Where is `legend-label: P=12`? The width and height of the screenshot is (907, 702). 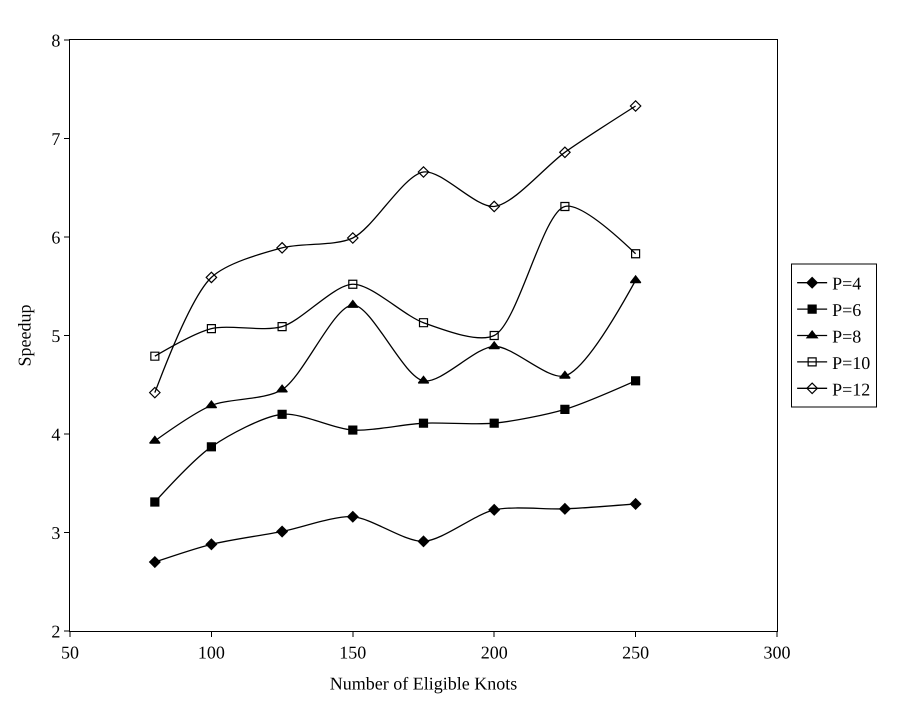
legend-label: P=12 is located at coordinates (851, 389).